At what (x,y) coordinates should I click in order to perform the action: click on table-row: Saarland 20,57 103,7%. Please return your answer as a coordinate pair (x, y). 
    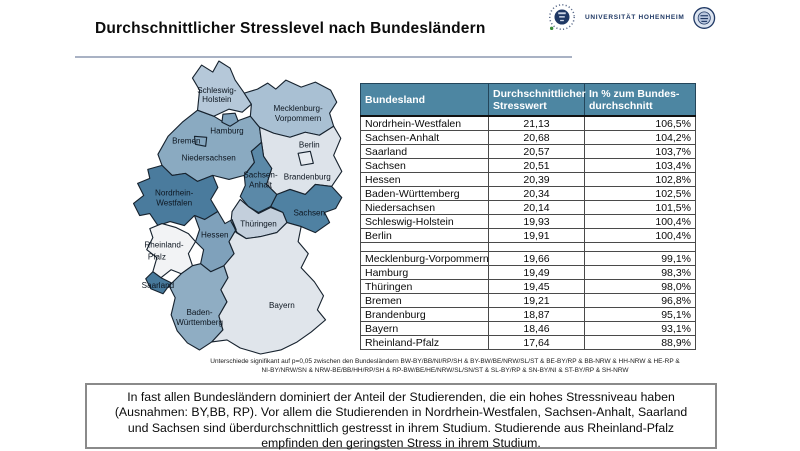
    Looking at the image, I should click on (528, 151).